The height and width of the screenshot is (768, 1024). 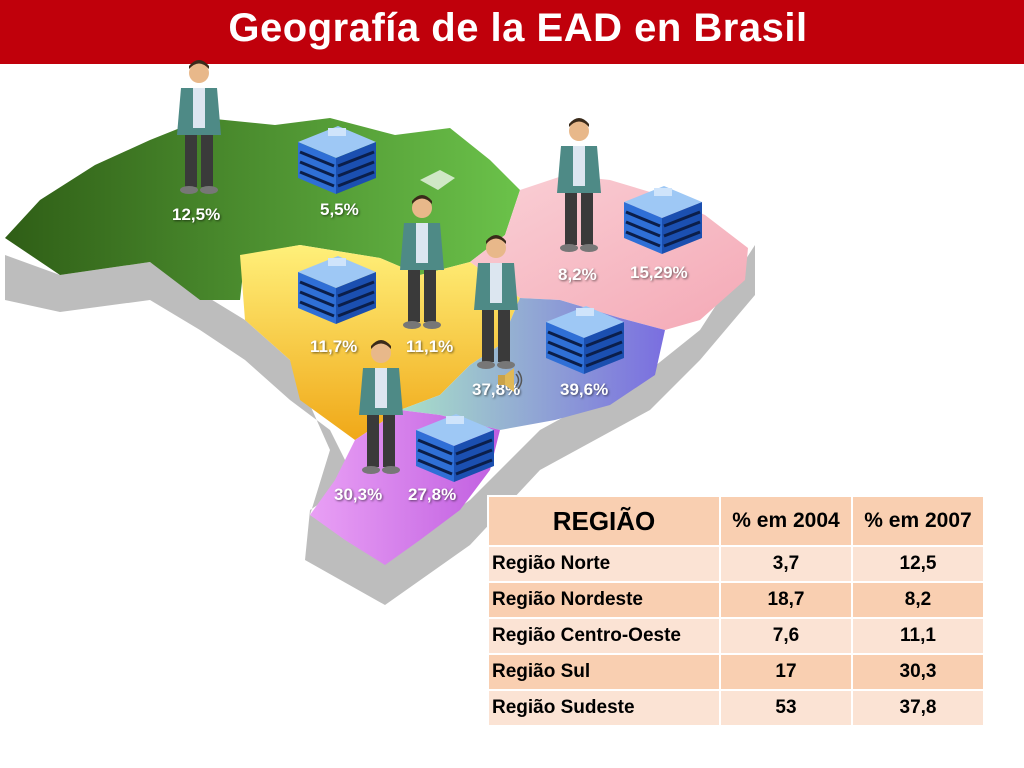 I want to click on label-nordeste-buildings: 15,29%, so click(x=659, y=272).